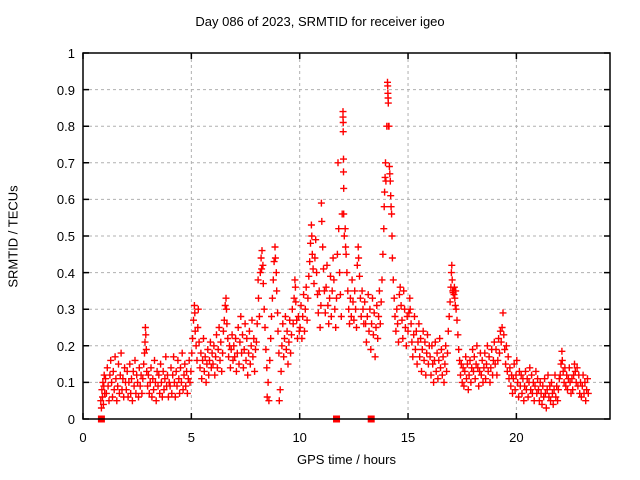 The width and height of the screenshot is (640, 480). Describe the element at coordinates (299, 437) in the screenshot. I see `x-tick-label: 10` at that location.